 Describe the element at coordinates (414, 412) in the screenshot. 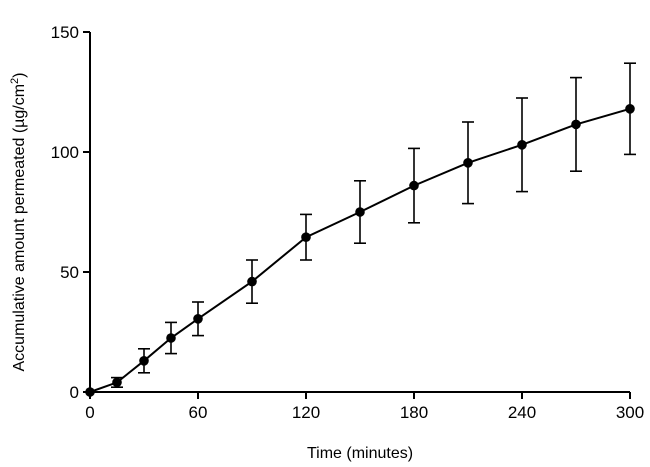

I see `x-tick-label: 180` at that location.